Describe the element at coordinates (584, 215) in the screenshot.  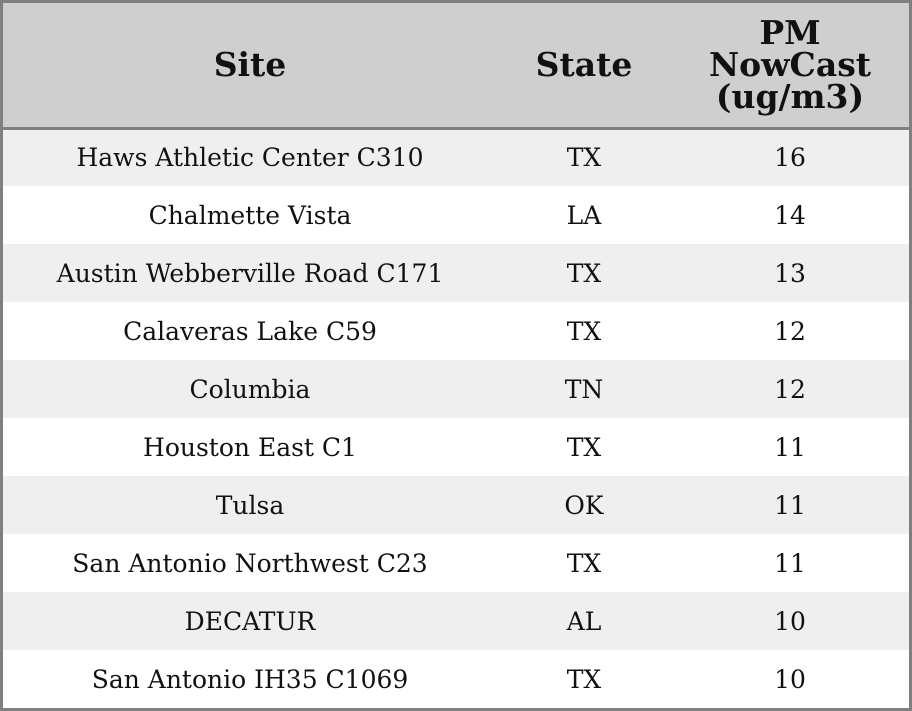
I see `cell-state: LA` at that location.